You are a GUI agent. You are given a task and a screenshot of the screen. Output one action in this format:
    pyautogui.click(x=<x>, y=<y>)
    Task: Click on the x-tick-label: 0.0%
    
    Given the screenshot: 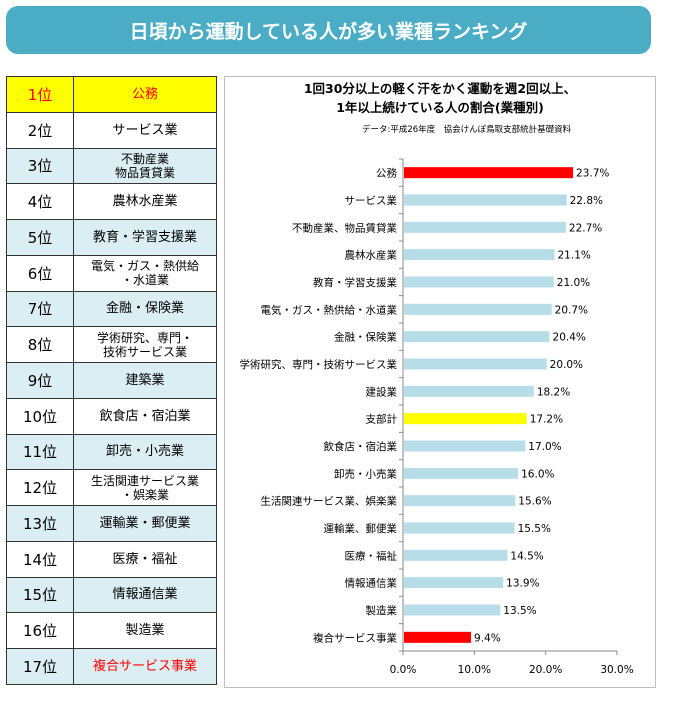 What is the action you would take?
    pyautogui.click(x=403, y=670)
    